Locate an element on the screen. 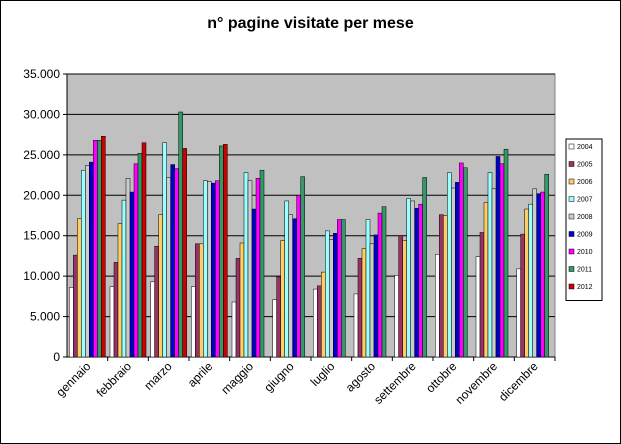 The width and height of the screenshot is (621, 444). x-tick-label: luglio is located at coordinates (323, 374).